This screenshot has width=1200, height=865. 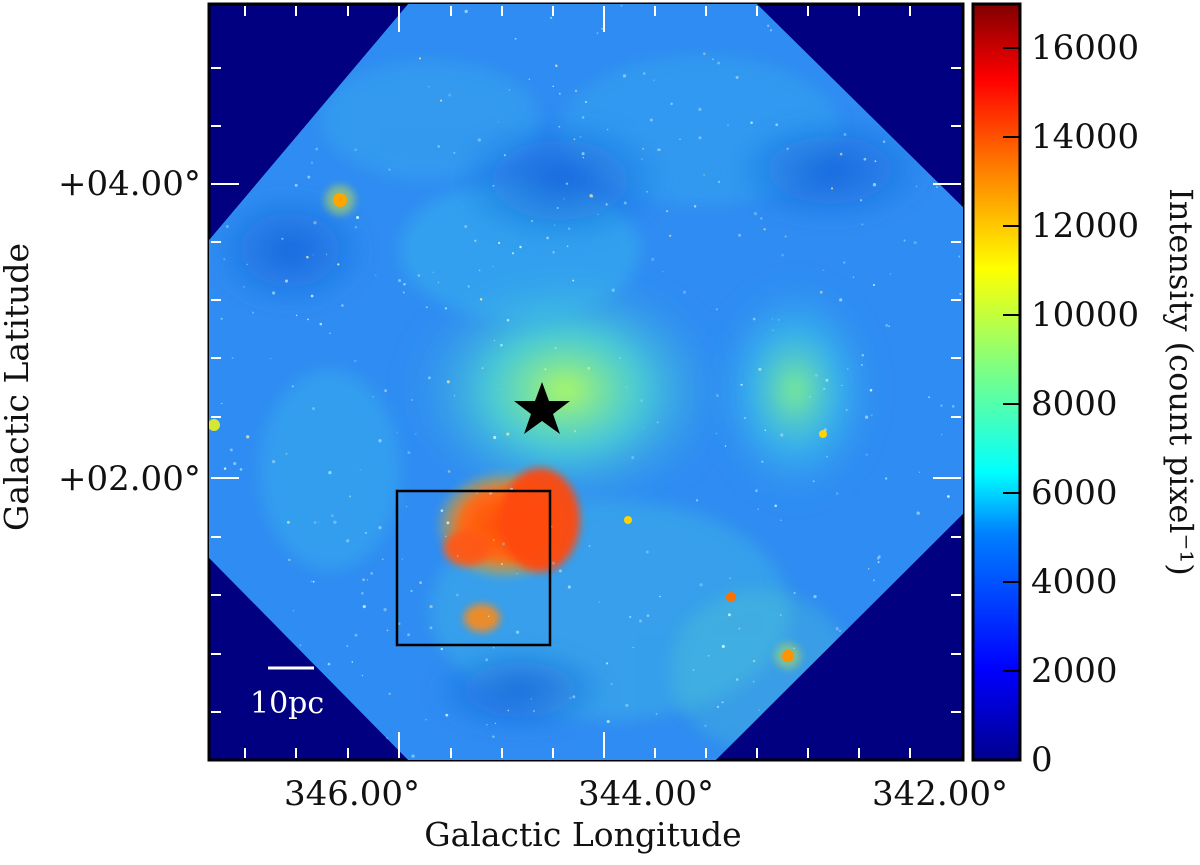 I want to click on colorbar-tick-14000: 14000, so click(x=1085, y=137).